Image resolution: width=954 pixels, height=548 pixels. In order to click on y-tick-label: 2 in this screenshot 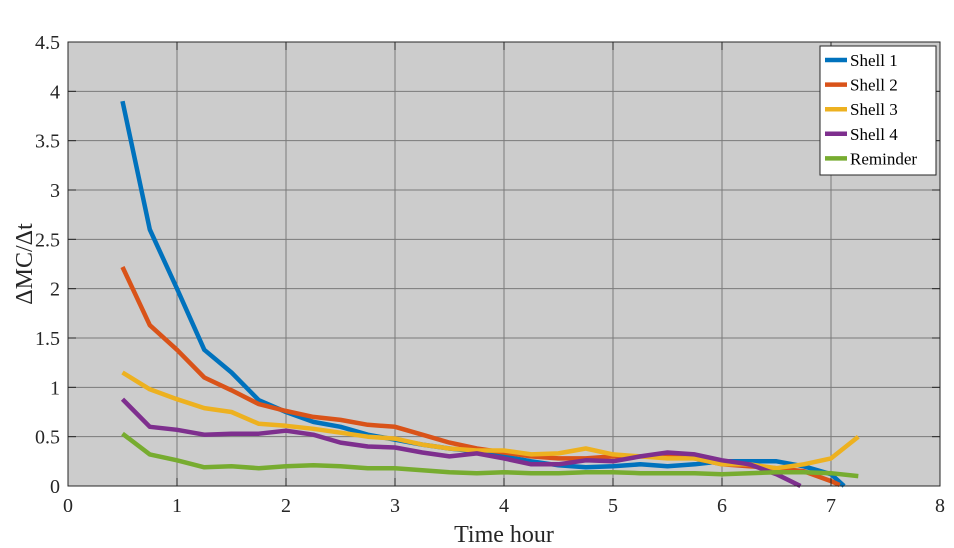, I will do `click(55, 290)`.